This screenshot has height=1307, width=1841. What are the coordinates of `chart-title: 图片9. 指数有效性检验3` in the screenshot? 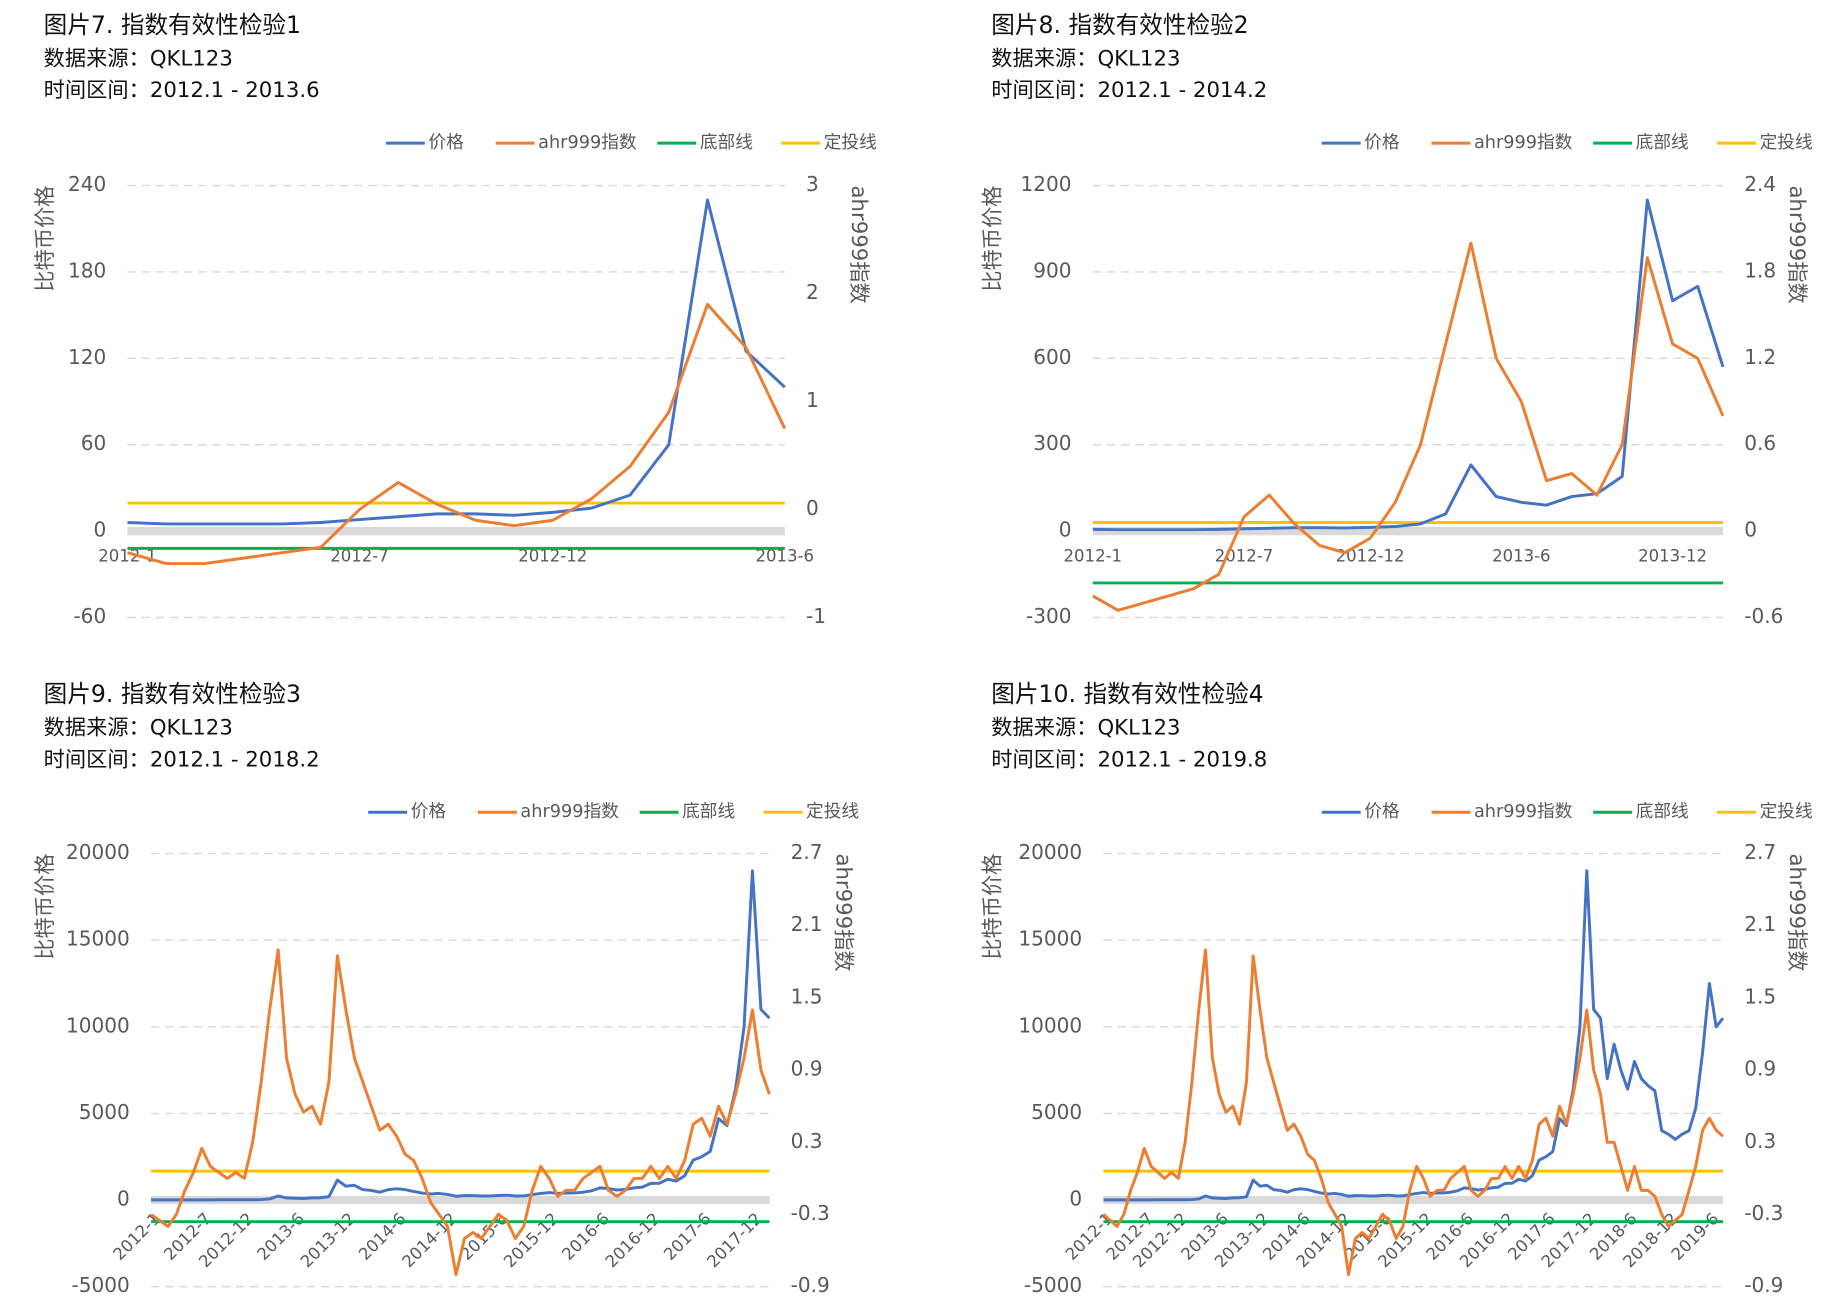 It's located at (172, 694).